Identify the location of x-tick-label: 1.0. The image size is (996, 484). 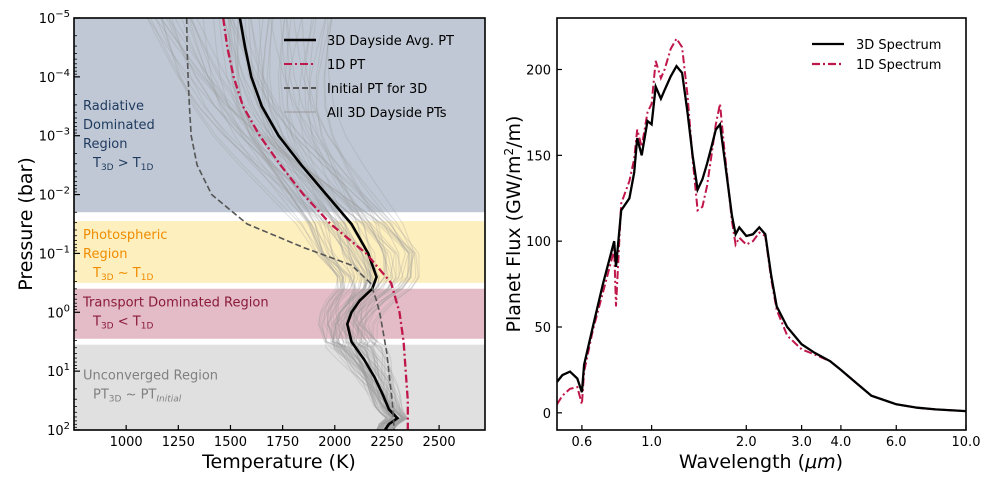
(651, 442).